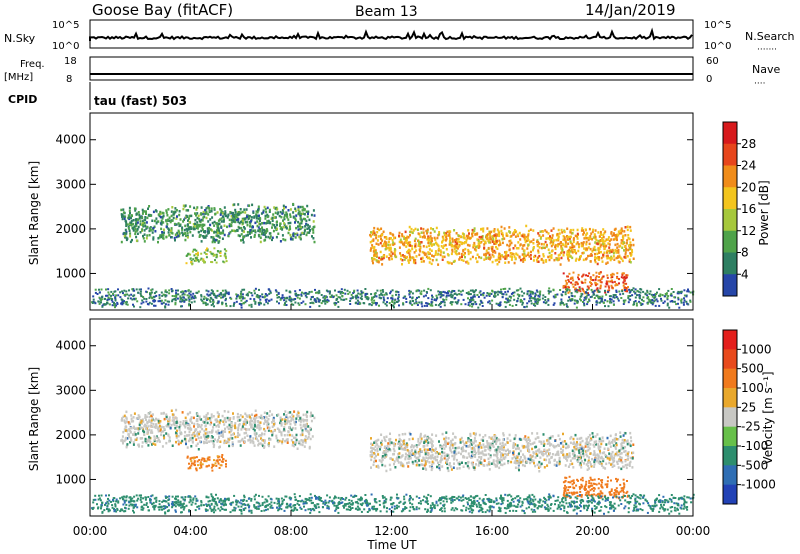  Describe the element at coordinates (70, 229) in the screenshot. I see `y-tick-label: 2000` at that location.